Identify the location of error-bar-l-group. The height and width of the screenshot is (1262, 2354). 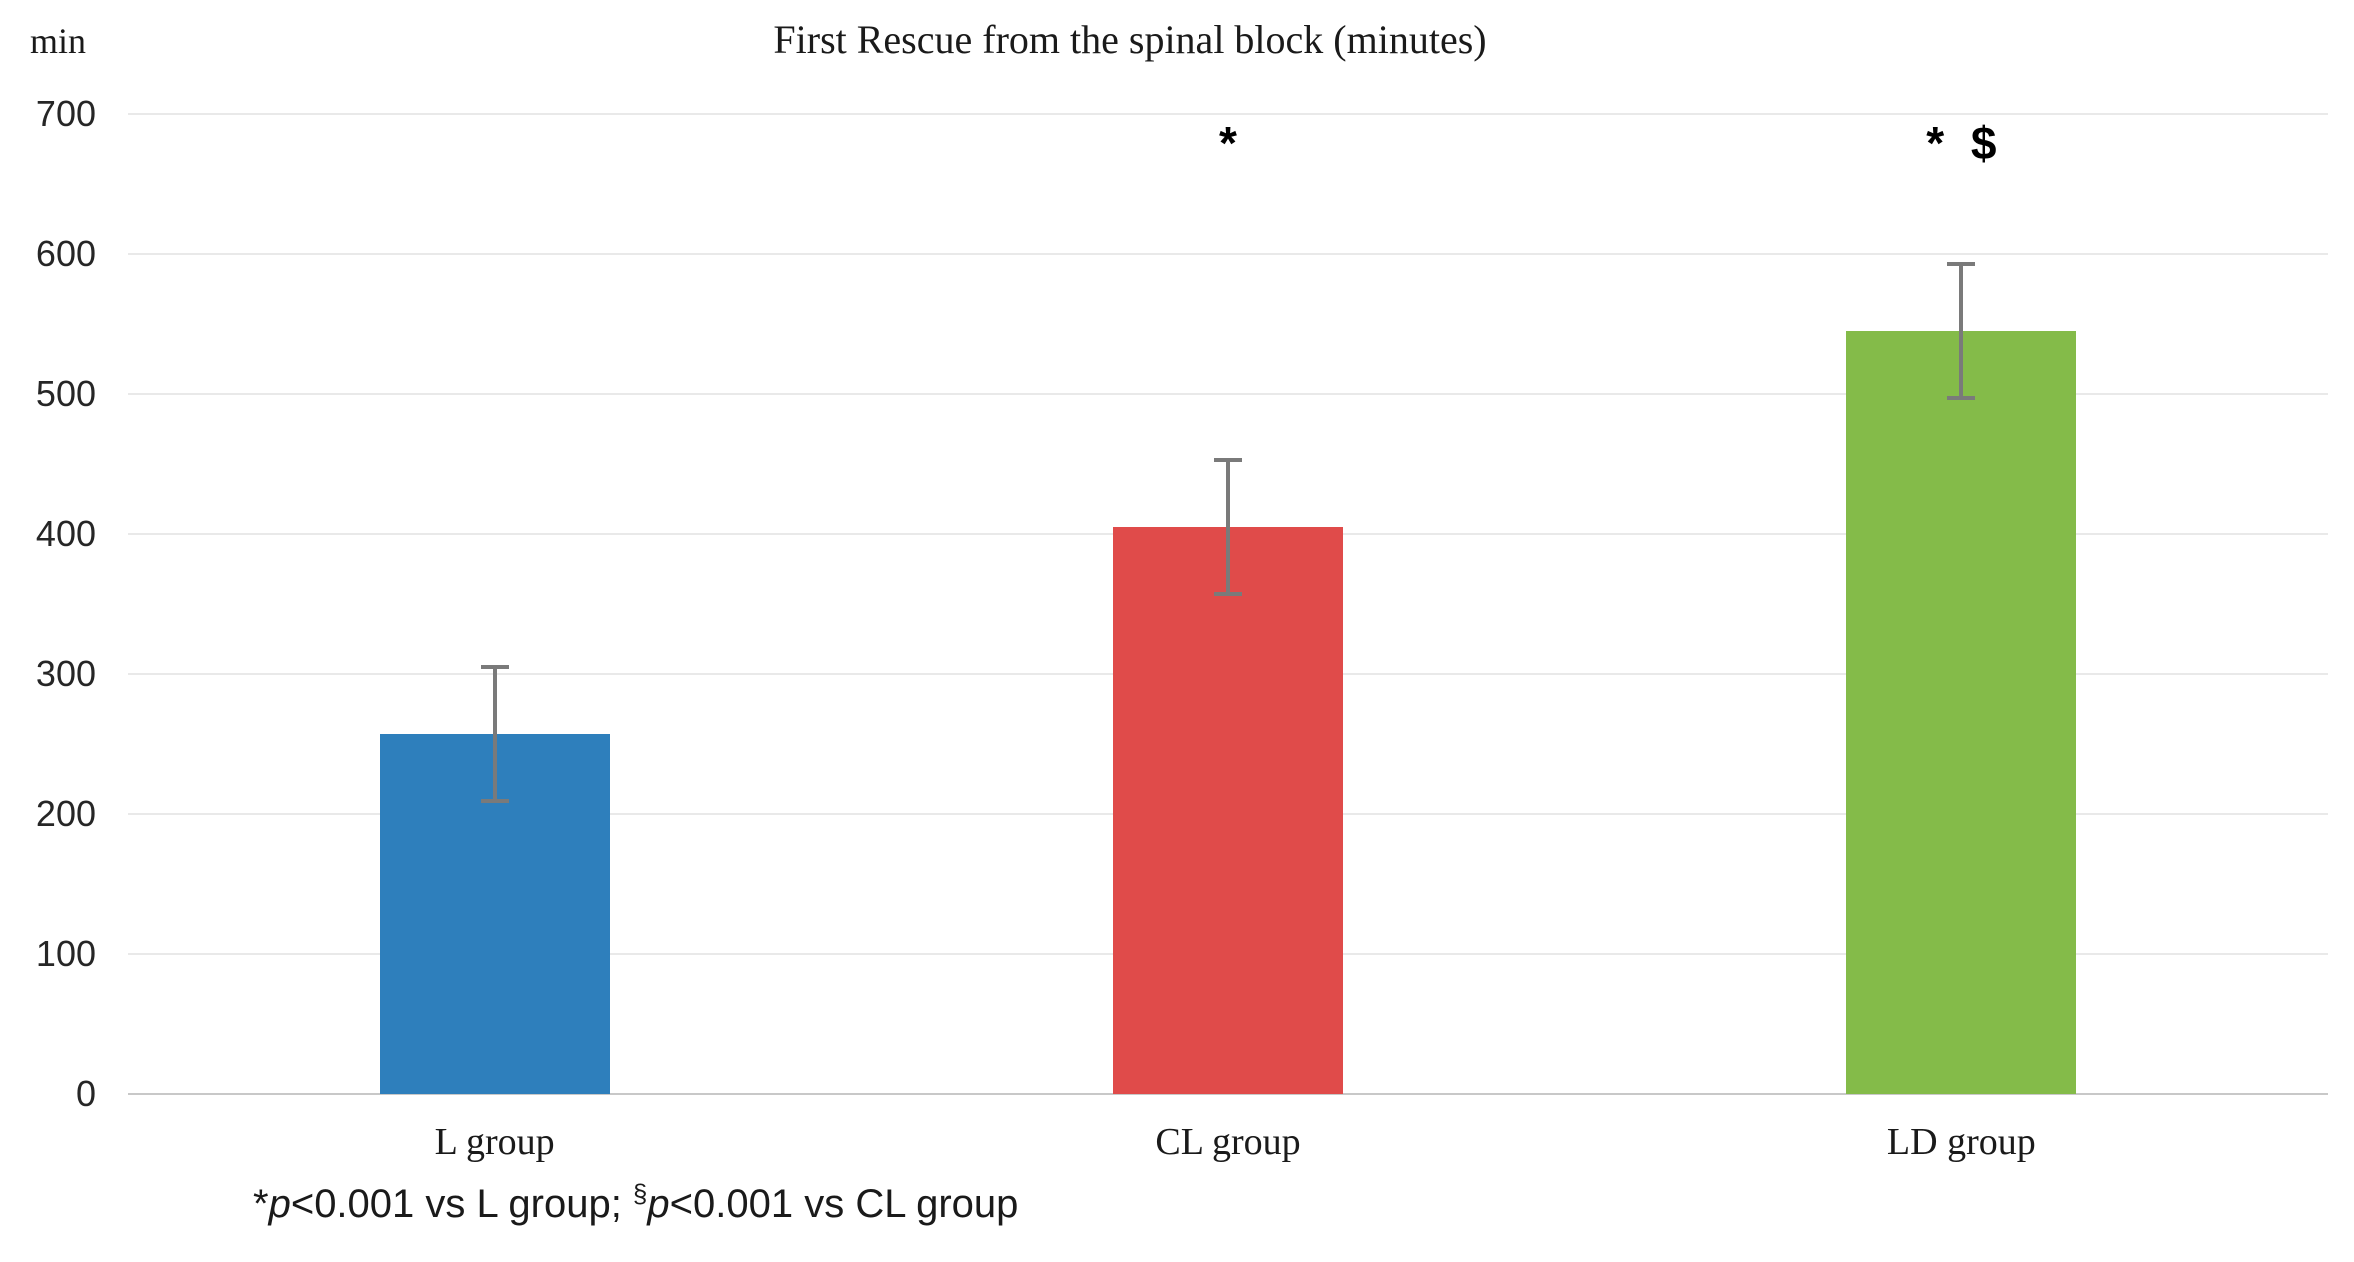
(494, 734).